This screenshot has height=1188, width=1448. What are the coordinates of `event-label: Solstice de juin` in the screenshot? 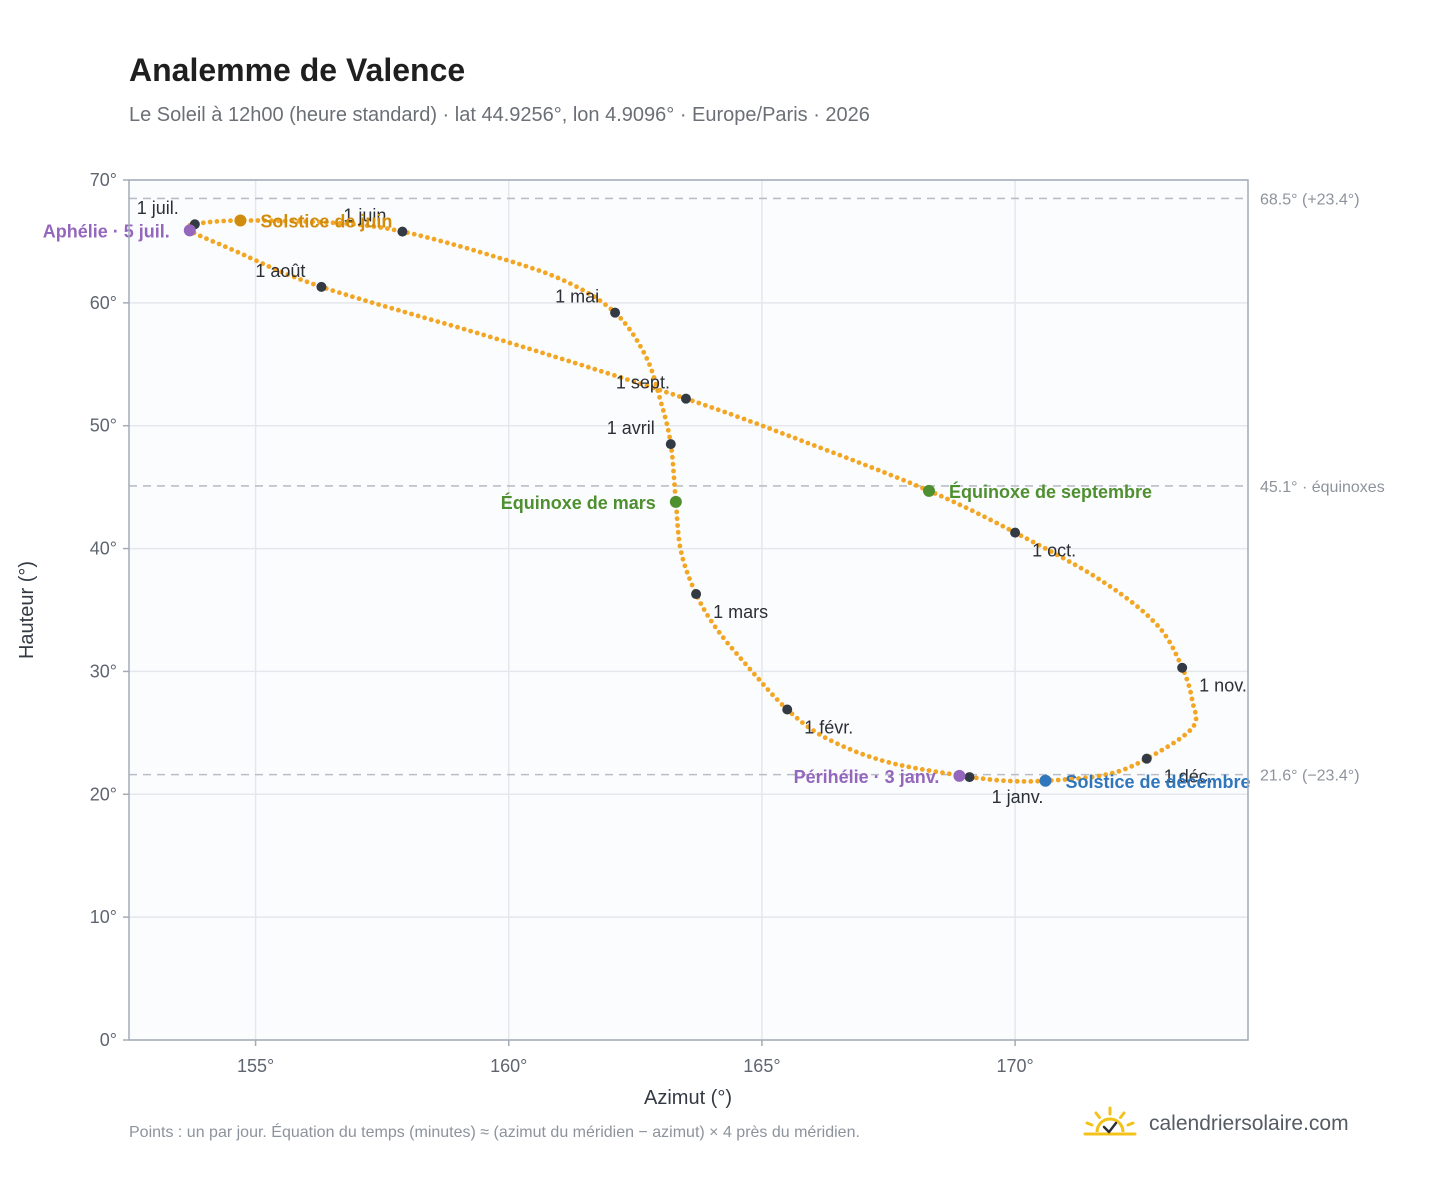 It's located at (326, 222).